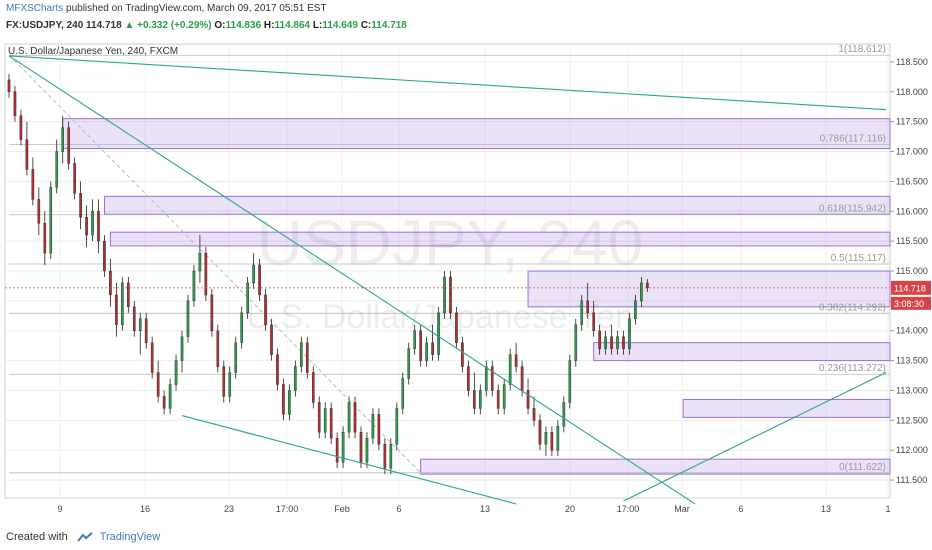  What do you see at coordinates (852, 209) in the screenshot?
I see `fib-label: 0.618(115.942)` at bounding box center [852, 209].